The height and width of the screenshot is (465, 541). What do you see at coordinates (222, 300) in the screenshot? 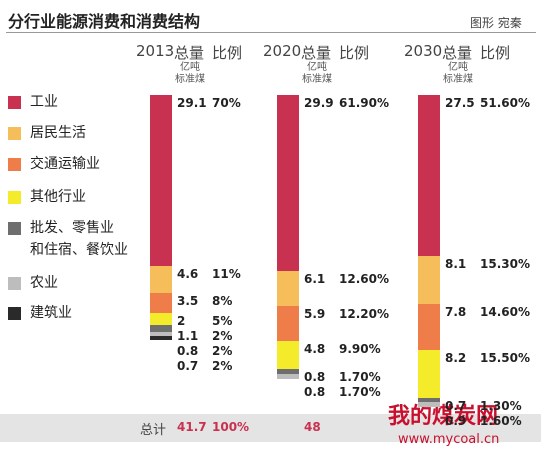
I see `share-label: 8%` at bounding box center [222, 300].